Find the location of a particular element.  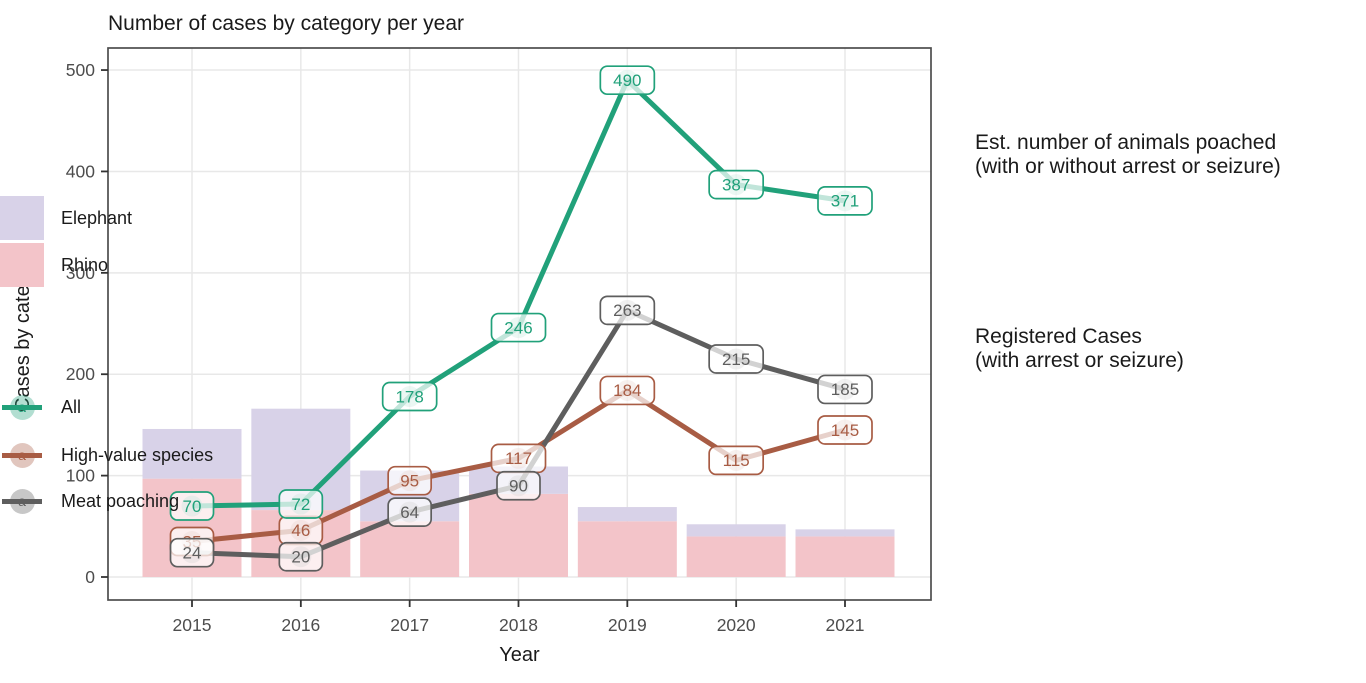

bar-rhino-2017 is located at coordinates (410, 549).